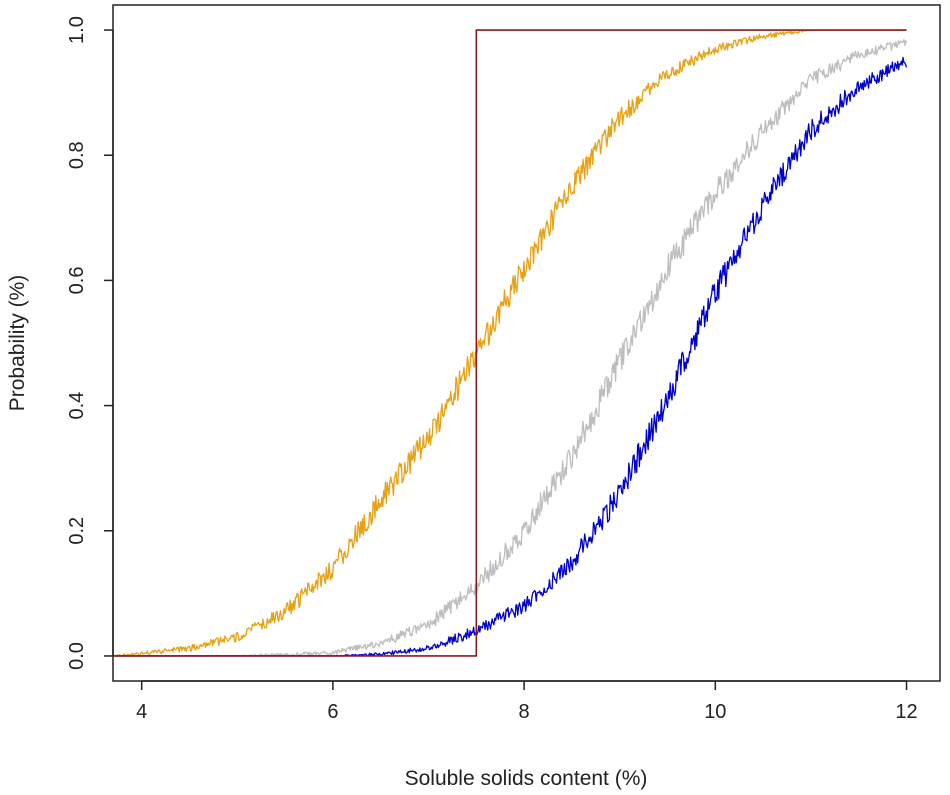 This screenshot has height=795, width=950. I want to click on y-tick-label: 0.6, so click(77, 281).